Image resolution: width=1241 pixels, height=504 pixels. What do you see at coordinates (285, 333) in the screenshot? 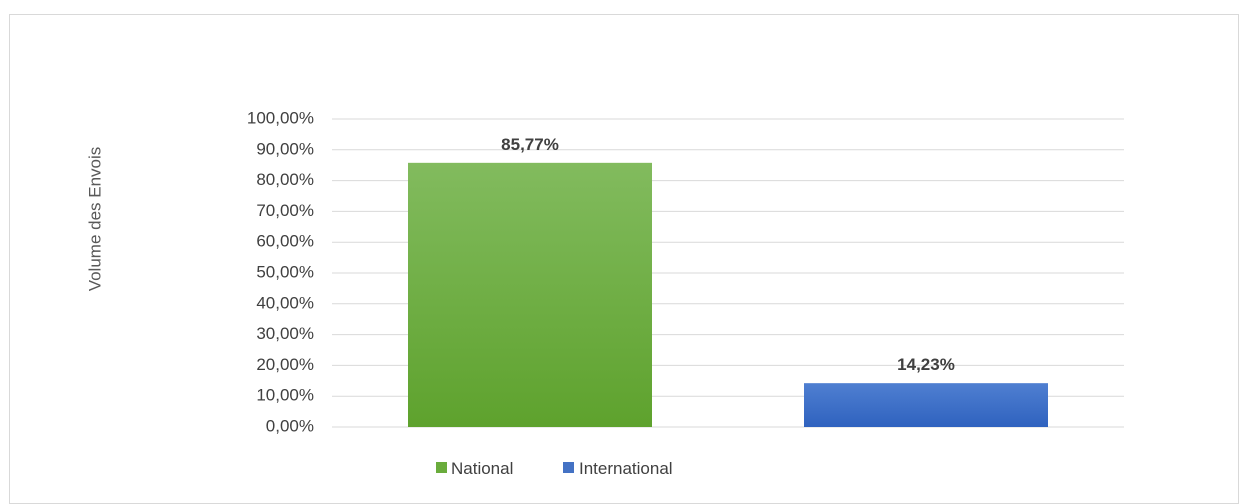
I see `y-tick-label: 30,00%` at bounding box center [285, 333].